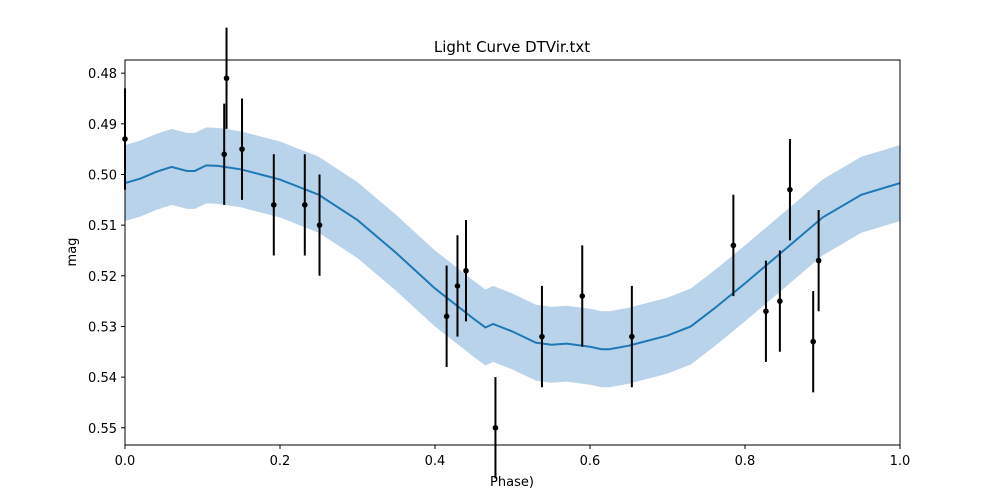 This screenshot has width=1000, height=500. What do you see at coordinates (280, 461) in the screenshot?
I see `x-tick-label: 0.2` at bounding box center [280, 461].